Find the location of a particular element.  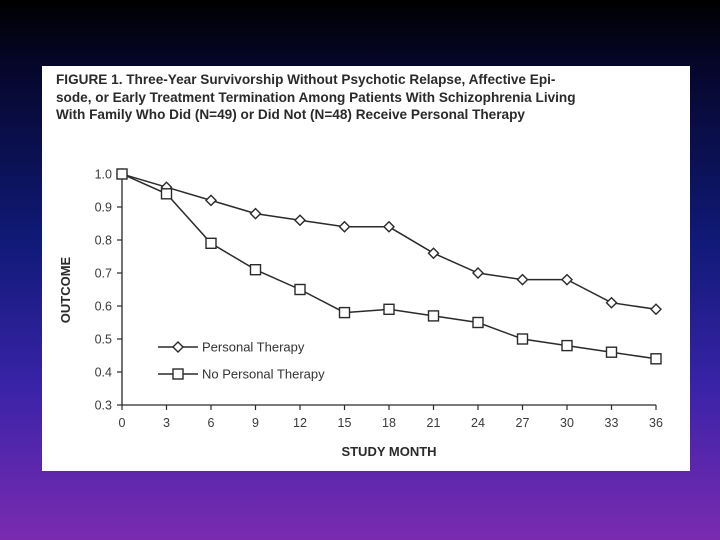

legend-marker-no-personal-therapy is located at coordinates (178, 374).